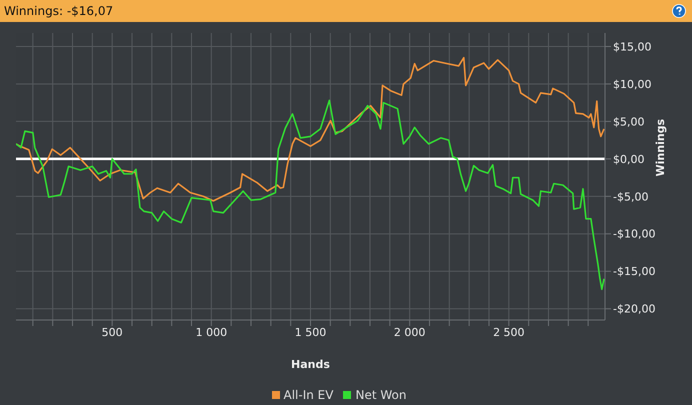  What do you see at coordinates (380, 395) in the screenshot?
I see `legend-label: Net Won` at bounding box center [380, 395].